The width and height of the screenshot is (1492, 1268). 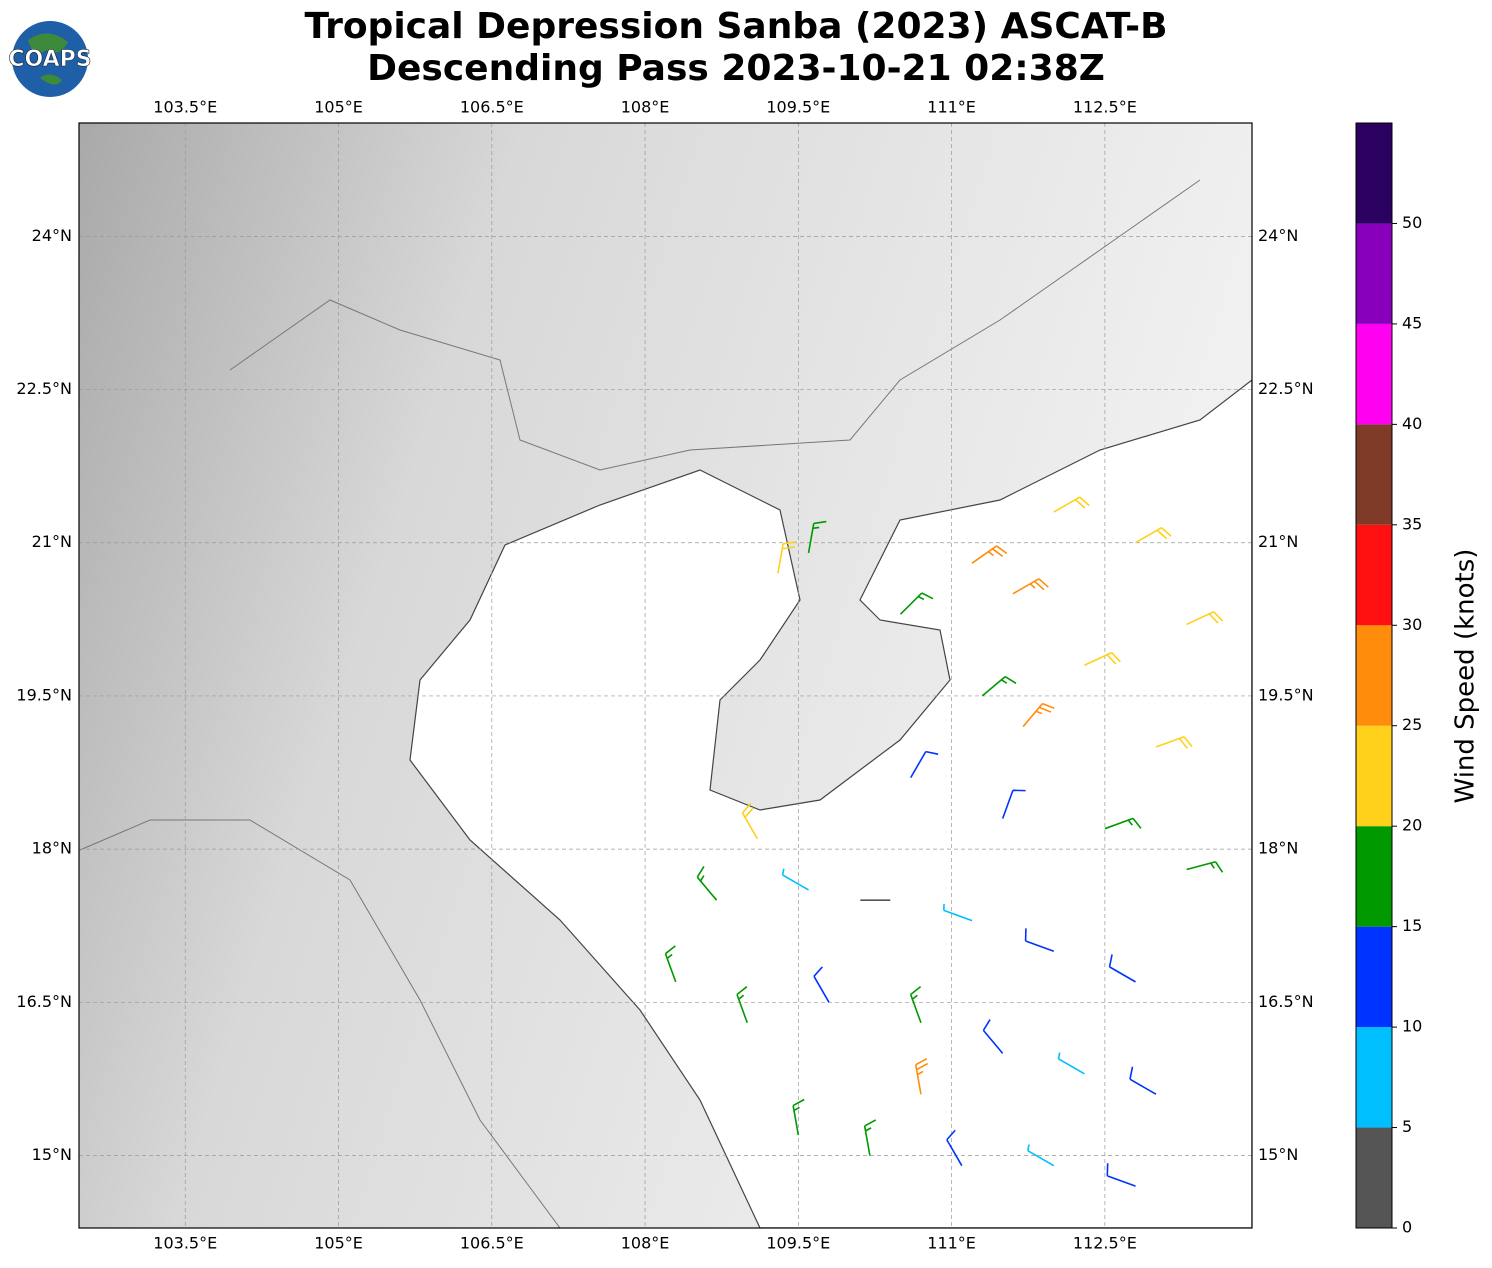 I want to click on colorbar-tick-label: 50, so click(x=1412, y=222).